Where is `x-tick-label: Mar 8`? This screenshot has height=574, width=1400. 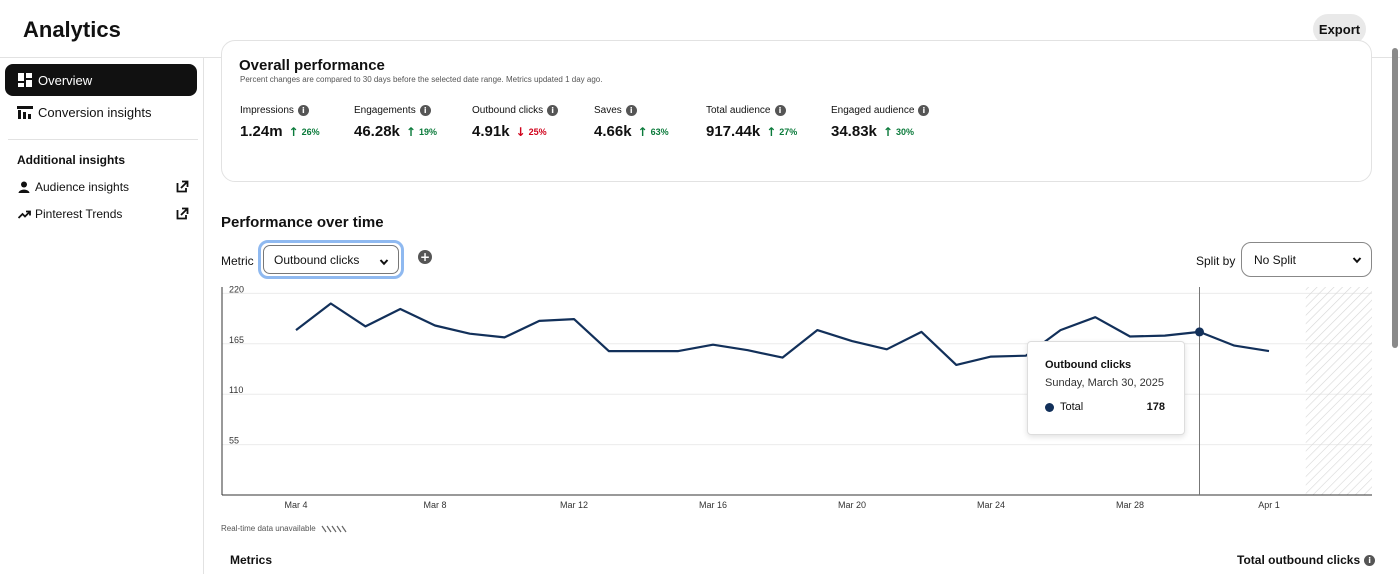 x-tick-label: Mar 8 is located at coordinates (434, 505).